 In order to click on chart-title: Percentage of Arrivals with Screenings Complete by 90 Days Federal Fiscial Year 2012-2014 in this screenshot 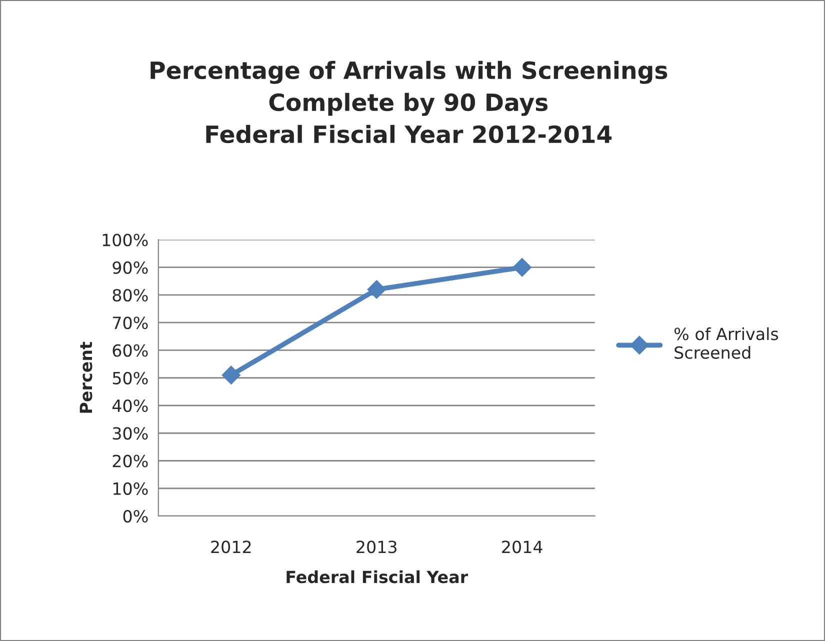, I will do `click(409, 102)`.